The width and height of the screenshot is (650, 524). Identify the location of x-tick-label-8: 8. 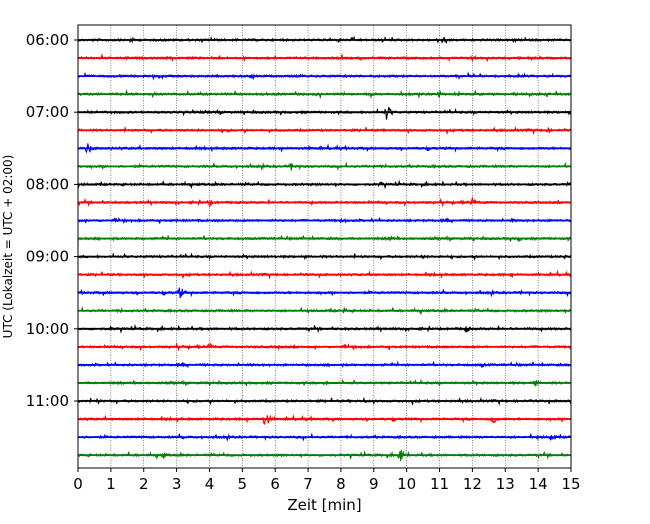
(341, 484).